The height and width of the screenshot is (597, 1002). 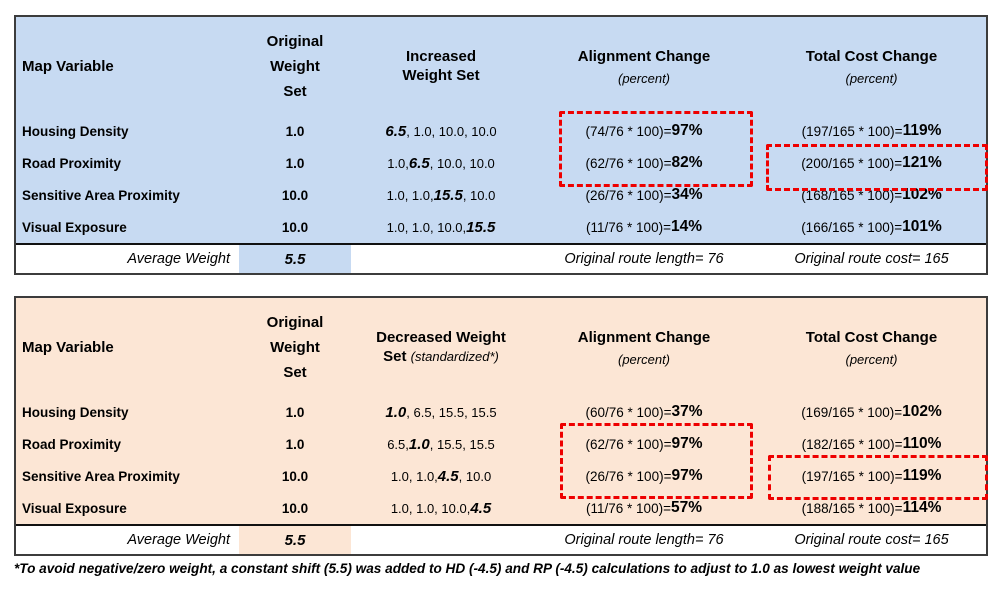 I want to click on cost-percent: 110%, so click(x=922, y=443).